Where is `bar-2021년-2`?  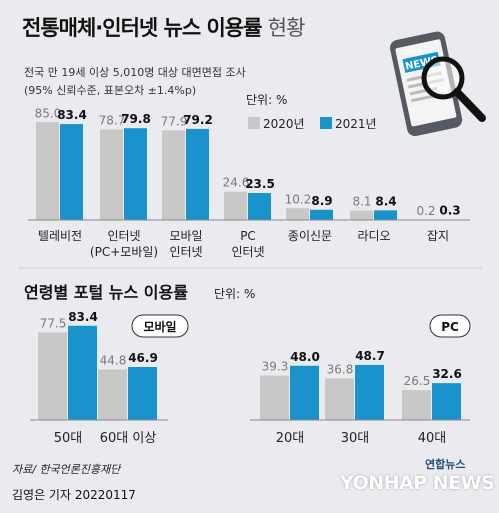 bar-2021년-2 is located at coordinates (197, 174).